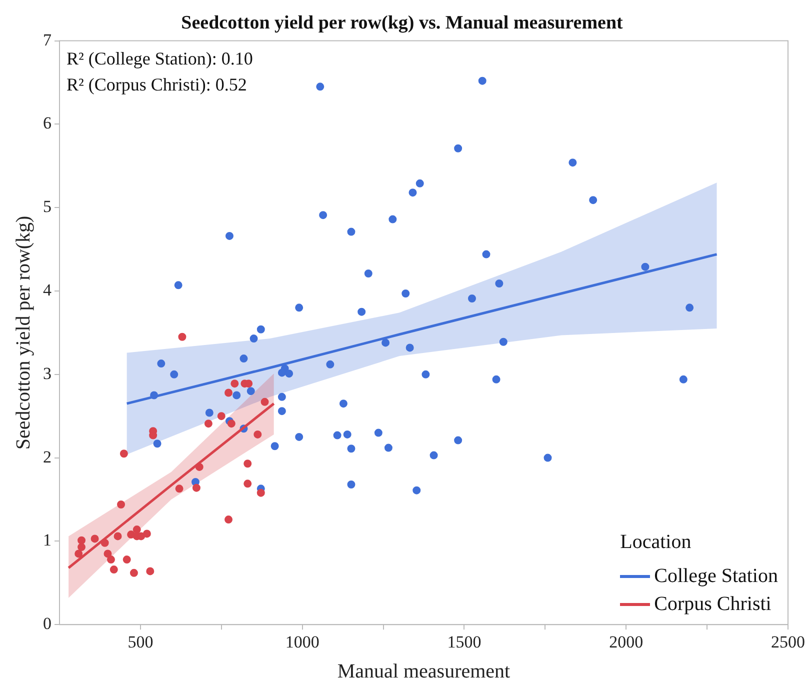  What do you see at coordinates (47, 206) in the screenshot?
I see `y-tick-label: 5` at bounding box center [47, 206].